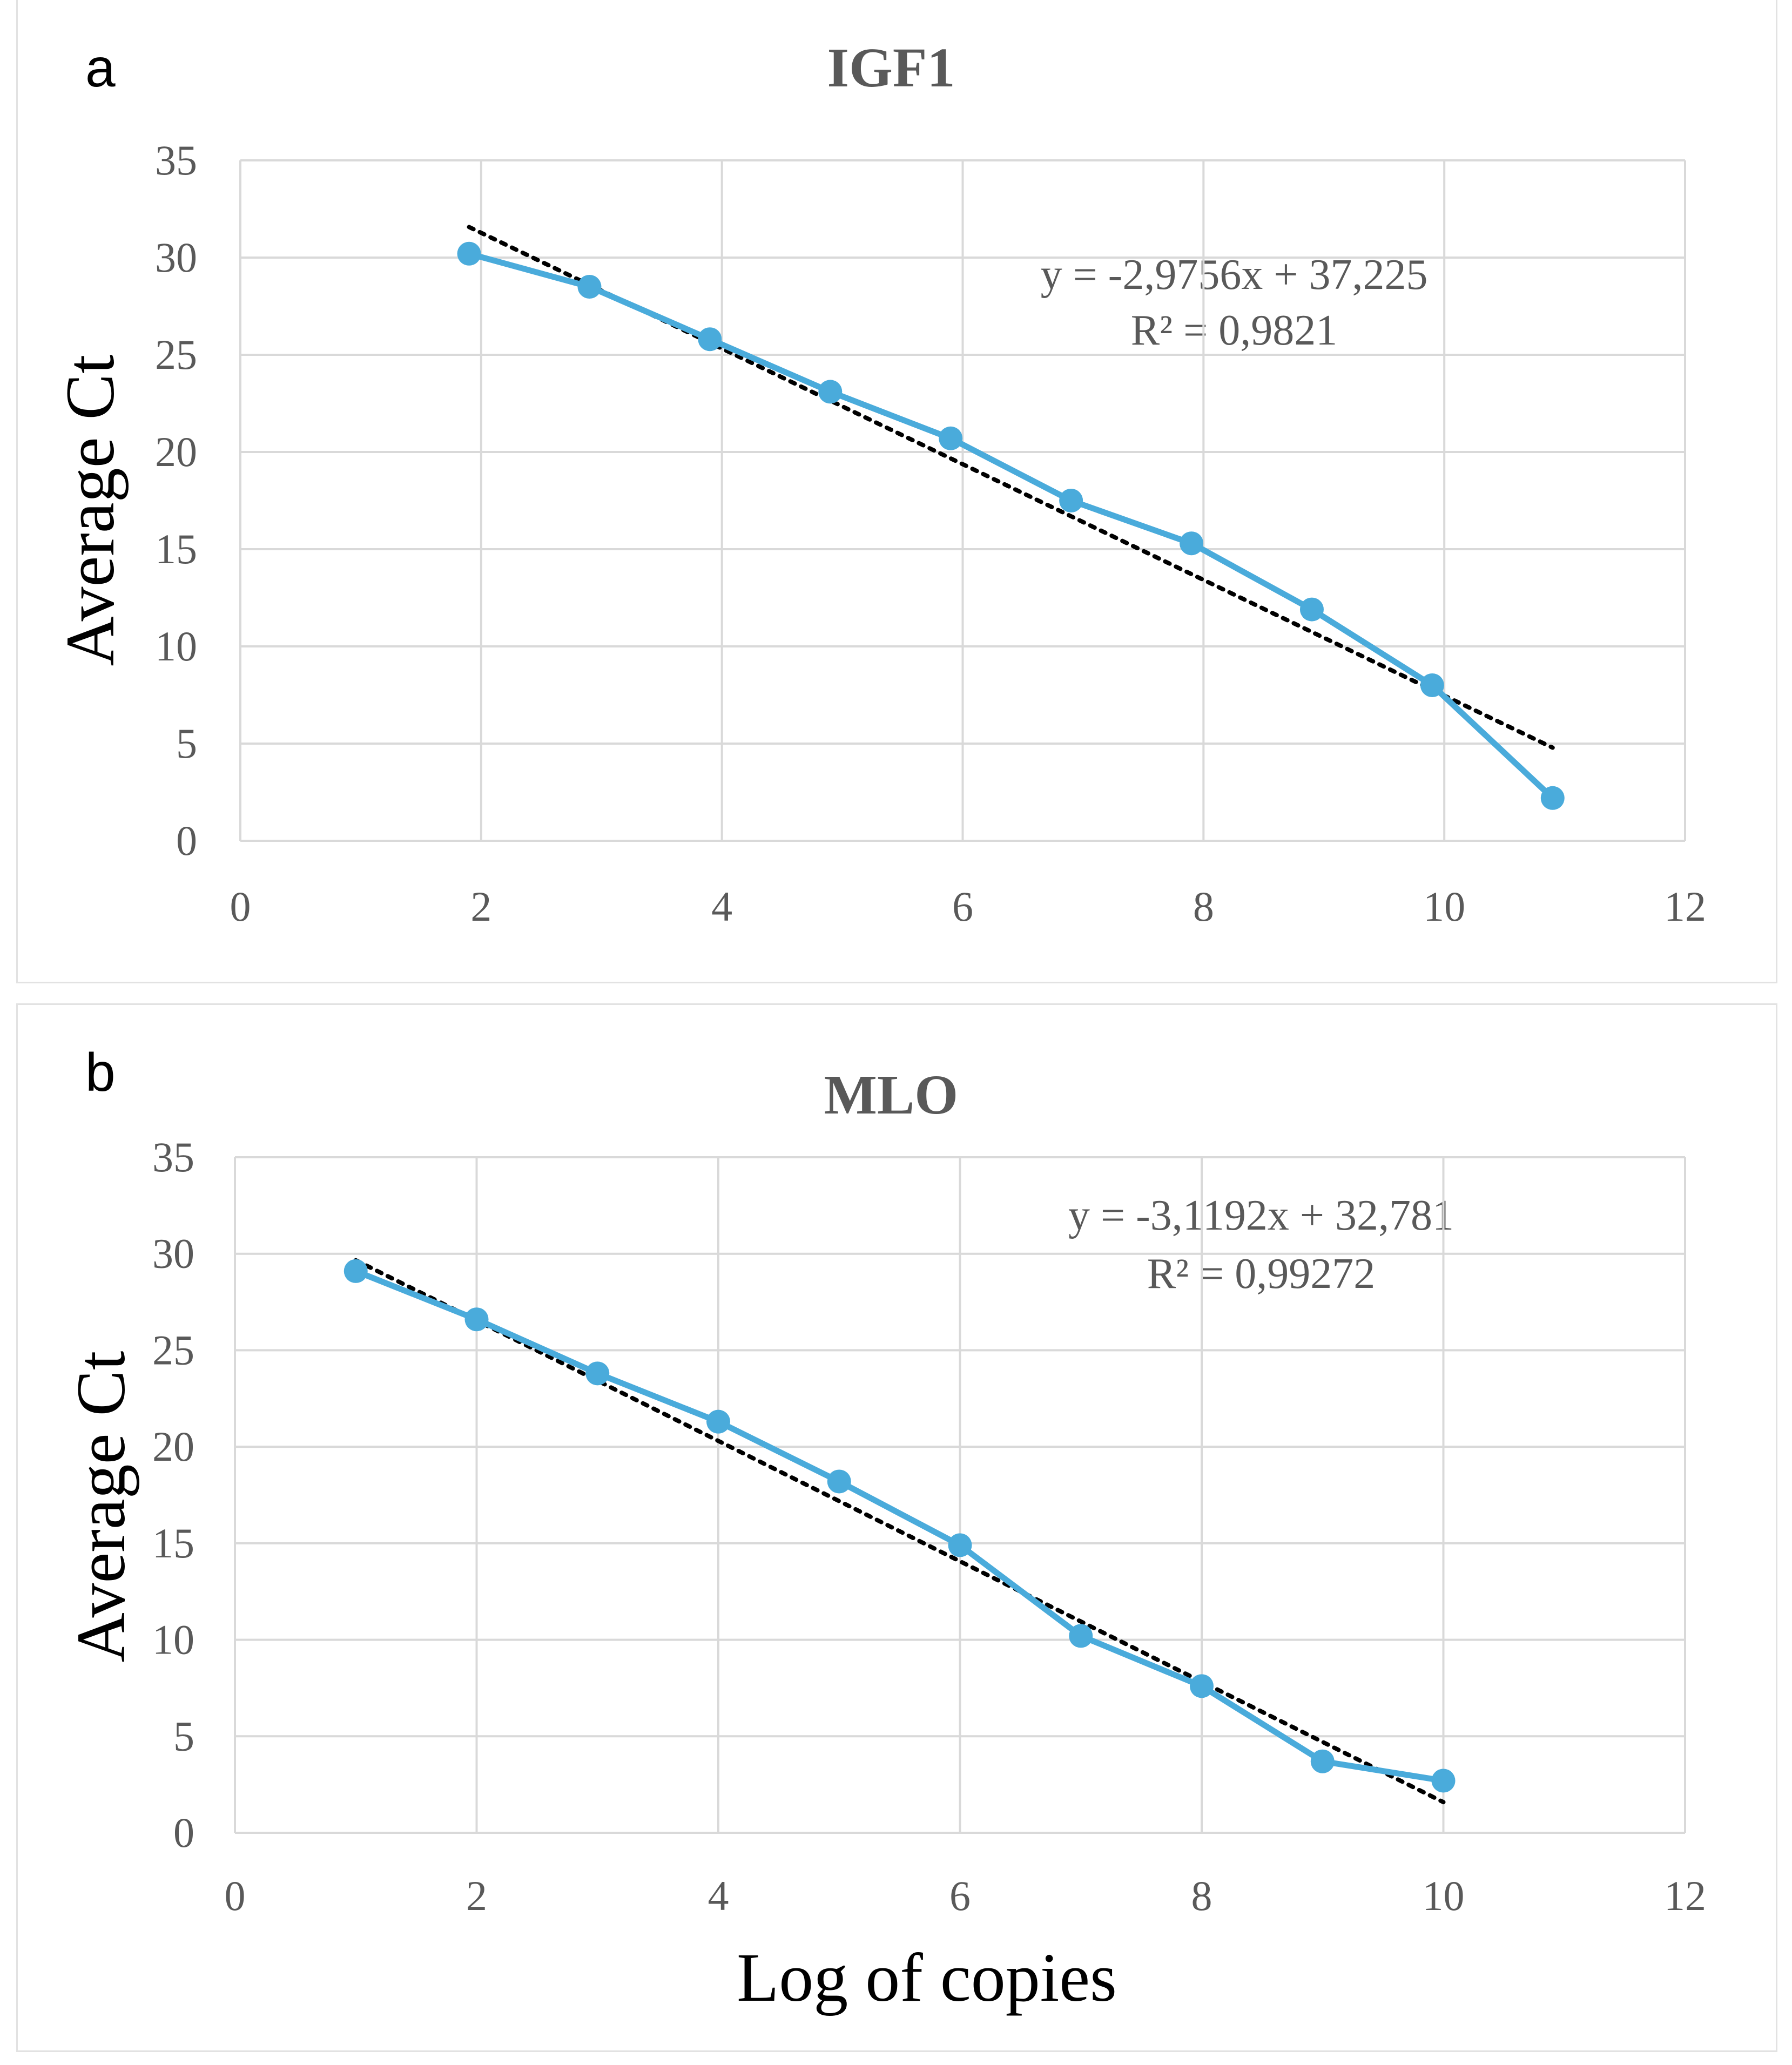 Image resolution: width=1792 pixels, height=2065 pixels. What do you see at coordinates (891, 1095) in the screenshot?
I see `panel-b-title: MLO` at bounding box center [891, 1095].